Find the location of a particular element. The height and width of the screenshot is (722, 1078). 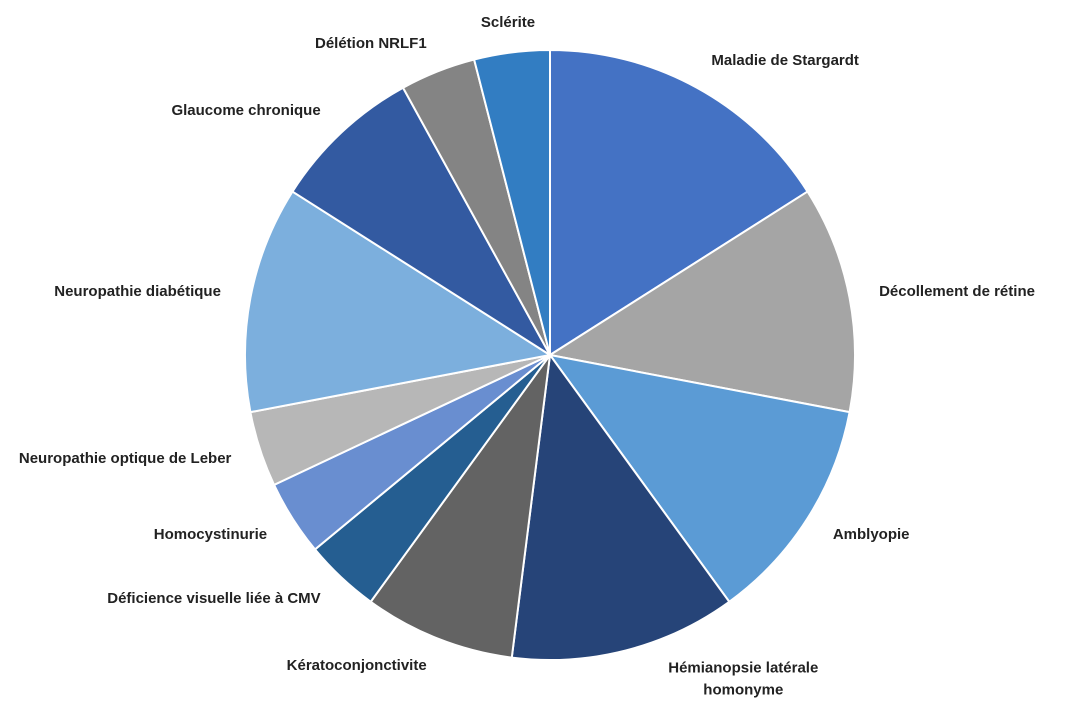

slice-label: Homocystinurie is located at coordinates (210, 534).